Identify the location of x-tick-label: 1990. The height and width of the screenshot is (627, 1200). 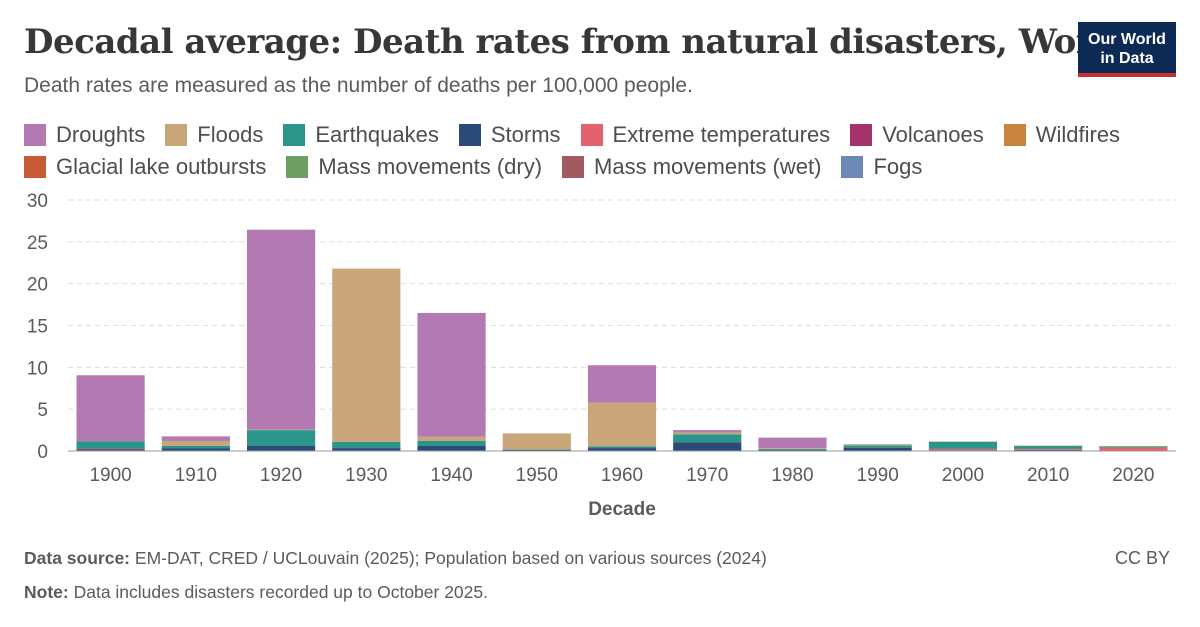
(878, 475).